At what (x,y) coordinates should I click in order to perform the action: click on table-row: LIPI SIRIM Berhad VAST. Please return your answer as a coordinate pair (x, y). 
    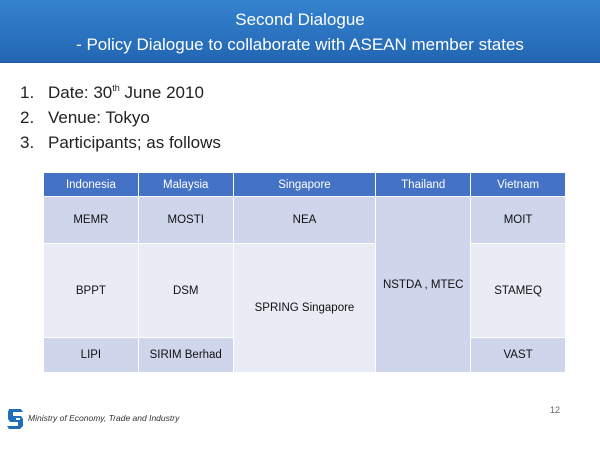
    Looking at the image, I should click on (304, 355).